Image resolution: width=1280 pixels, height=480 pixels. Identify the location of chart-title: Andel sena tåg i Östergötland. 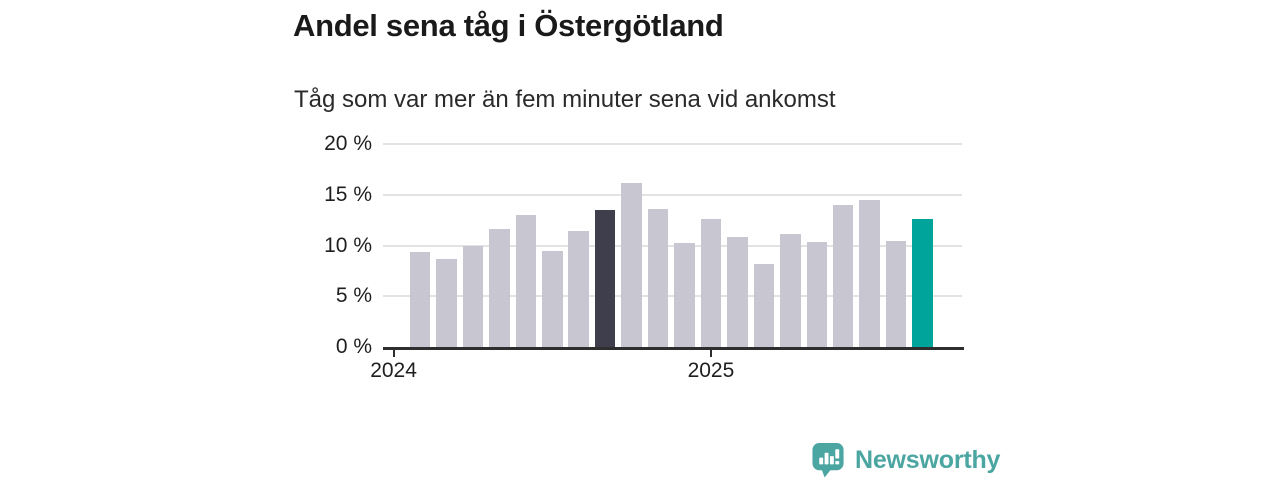
(508, 25).